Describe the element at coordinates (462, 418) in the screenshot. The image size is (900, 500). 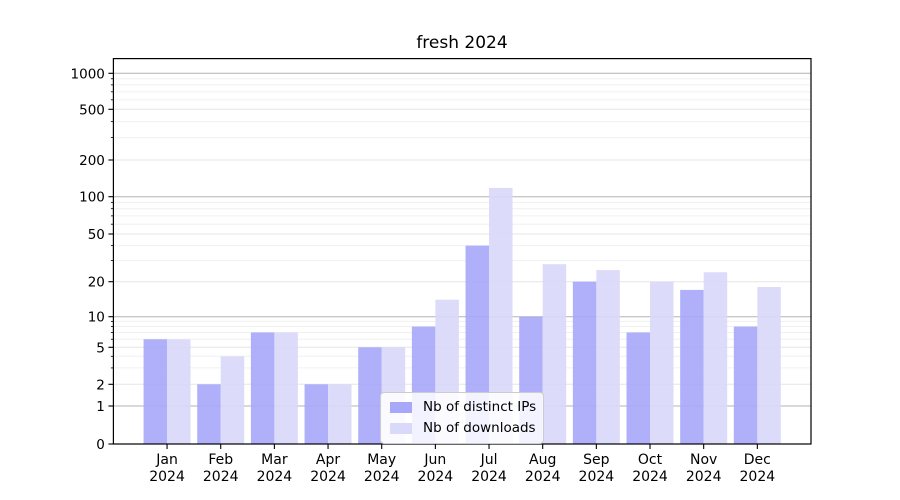
I see `chart-legend: Nb of distinct IPs Nb of downloads` at that location.